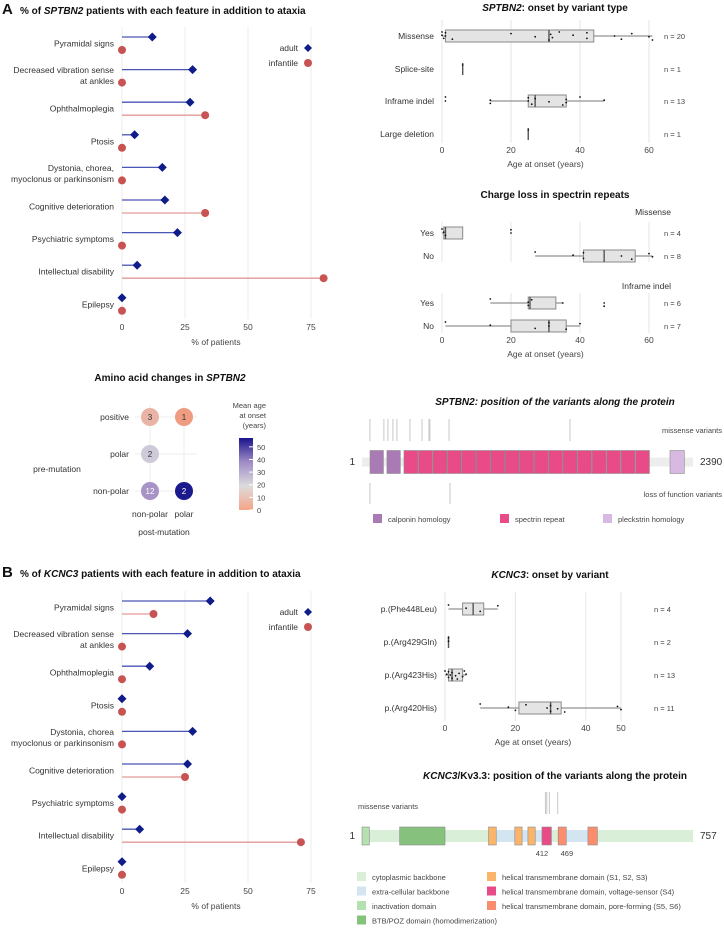 Image resolution: width=724 pixels, height=929 pixels. I want to click on n-label: n = 13, so click(664, 675).